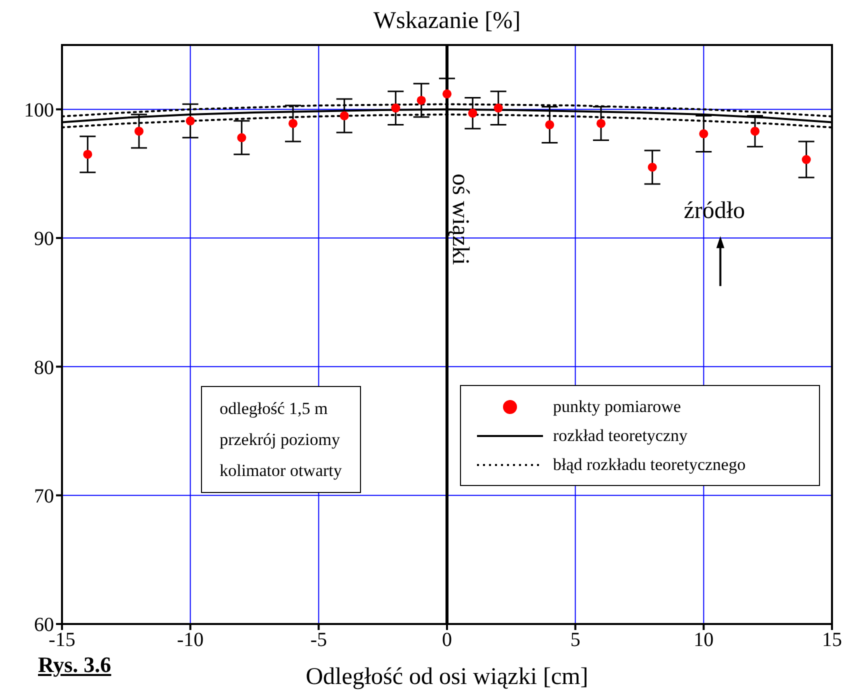  I want to click on x-tick-label: 0, so click(447, 640).